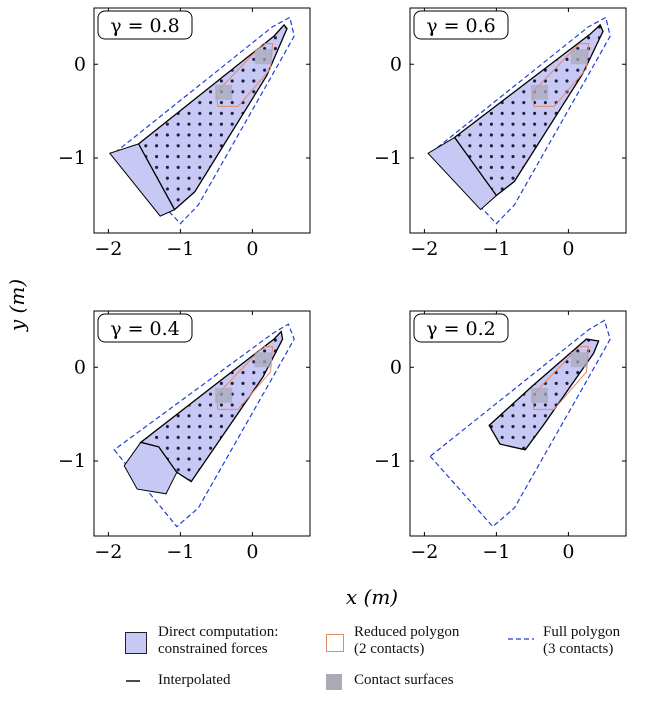 Image resolution: width=650 pixels, height=702 pixels. Describe the element at coordinates (218, 632) in the screenshot. I see `legend-direct-label: Direct computation:` at that location.